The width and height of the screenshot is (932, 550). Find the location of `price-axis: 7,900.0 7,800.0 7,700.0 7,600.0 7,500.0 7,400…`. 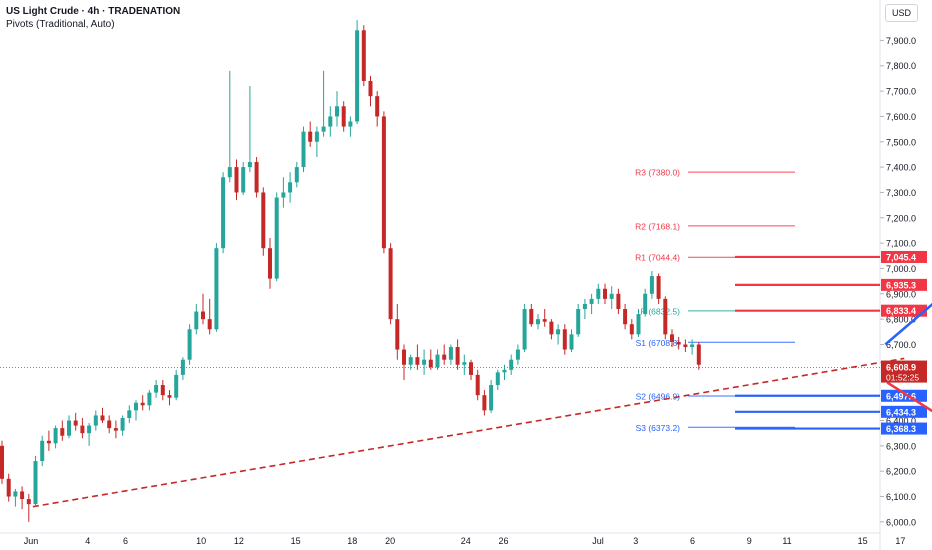

price-axis: 7,900.0 7,800.0 7,700.0 7,600.0 7,500.0 7,400… is located at coordinates (903, 275).